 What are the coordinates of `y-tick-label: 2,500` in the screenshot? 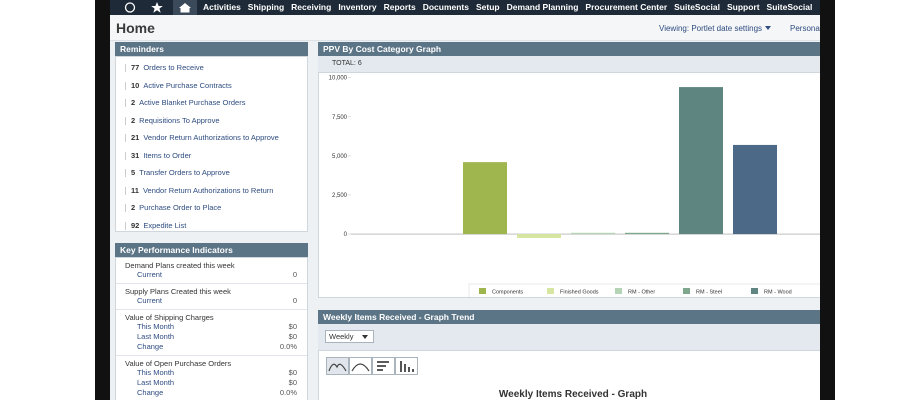 It's located at (340, 196).